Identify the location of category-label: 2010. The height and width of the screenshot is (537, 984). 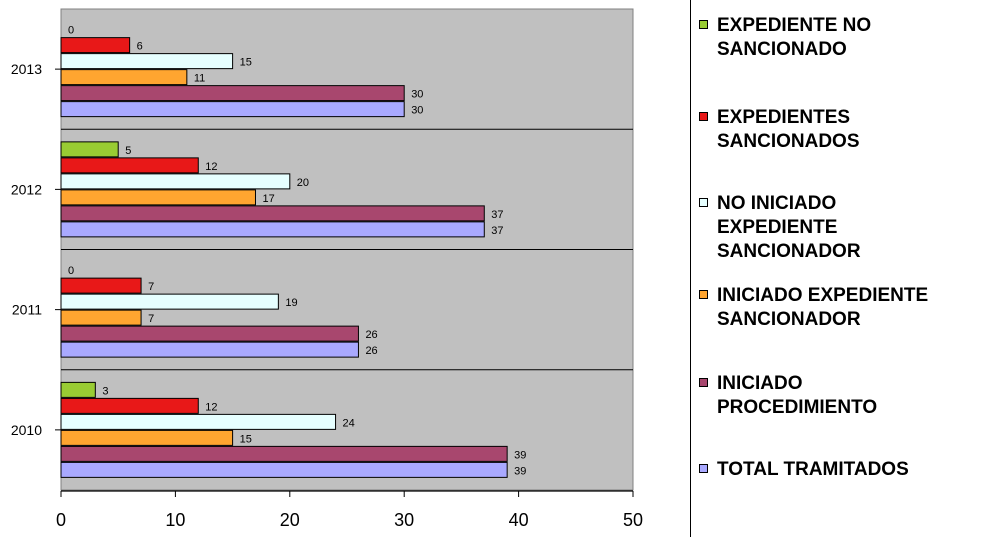
(26, 430).